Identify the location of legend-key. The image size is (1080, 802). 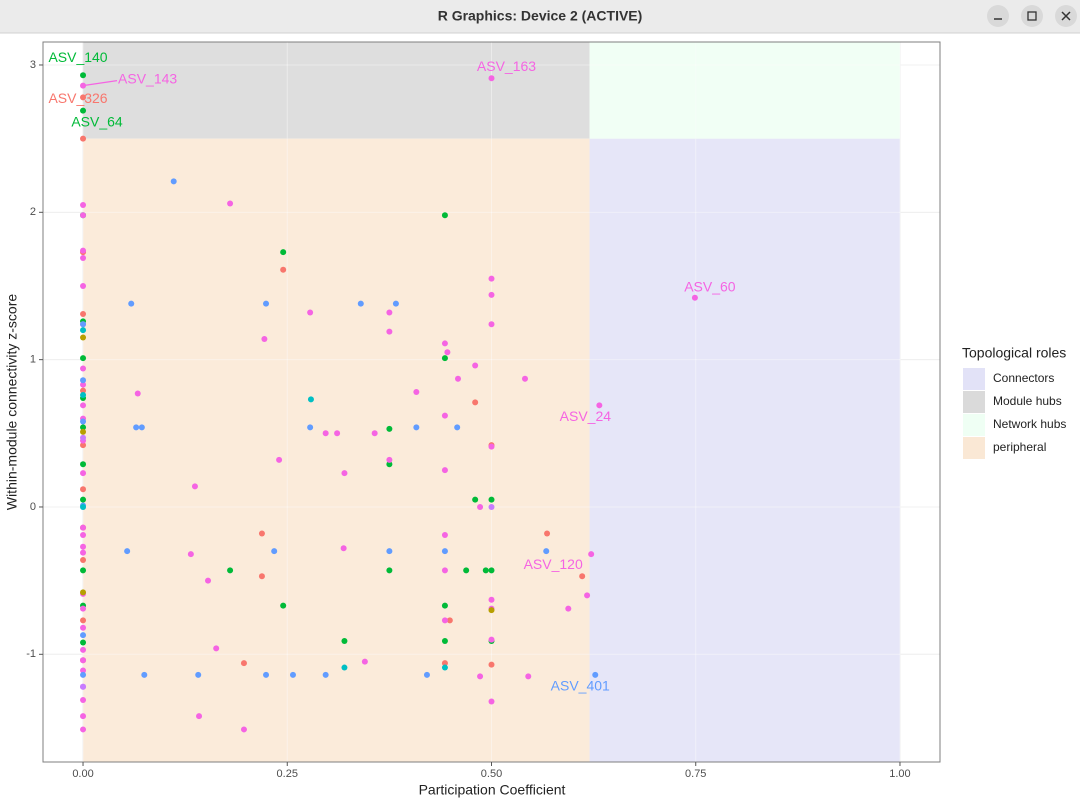
(974, 448).